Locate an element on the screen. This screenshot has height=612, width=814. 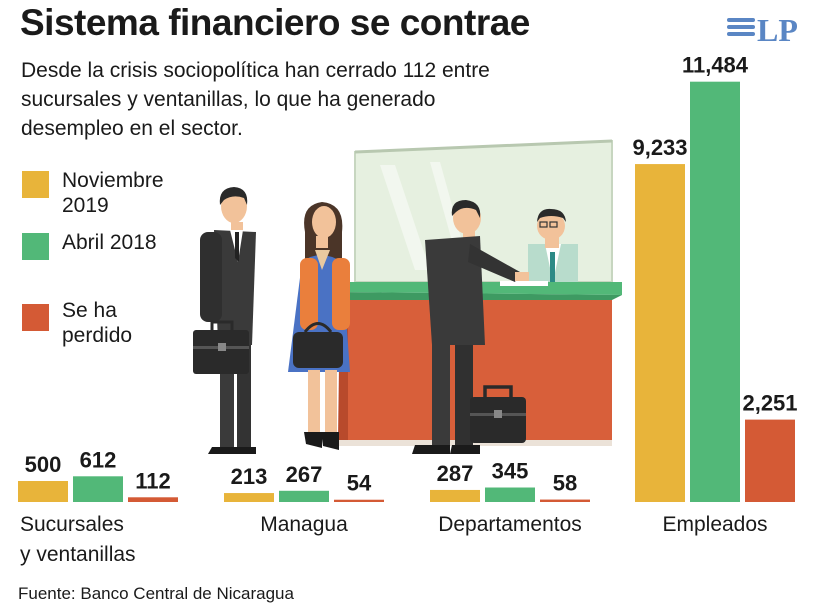
value-label-empleados-abril-2018: 11,484 is located at coordinates (715, 65).